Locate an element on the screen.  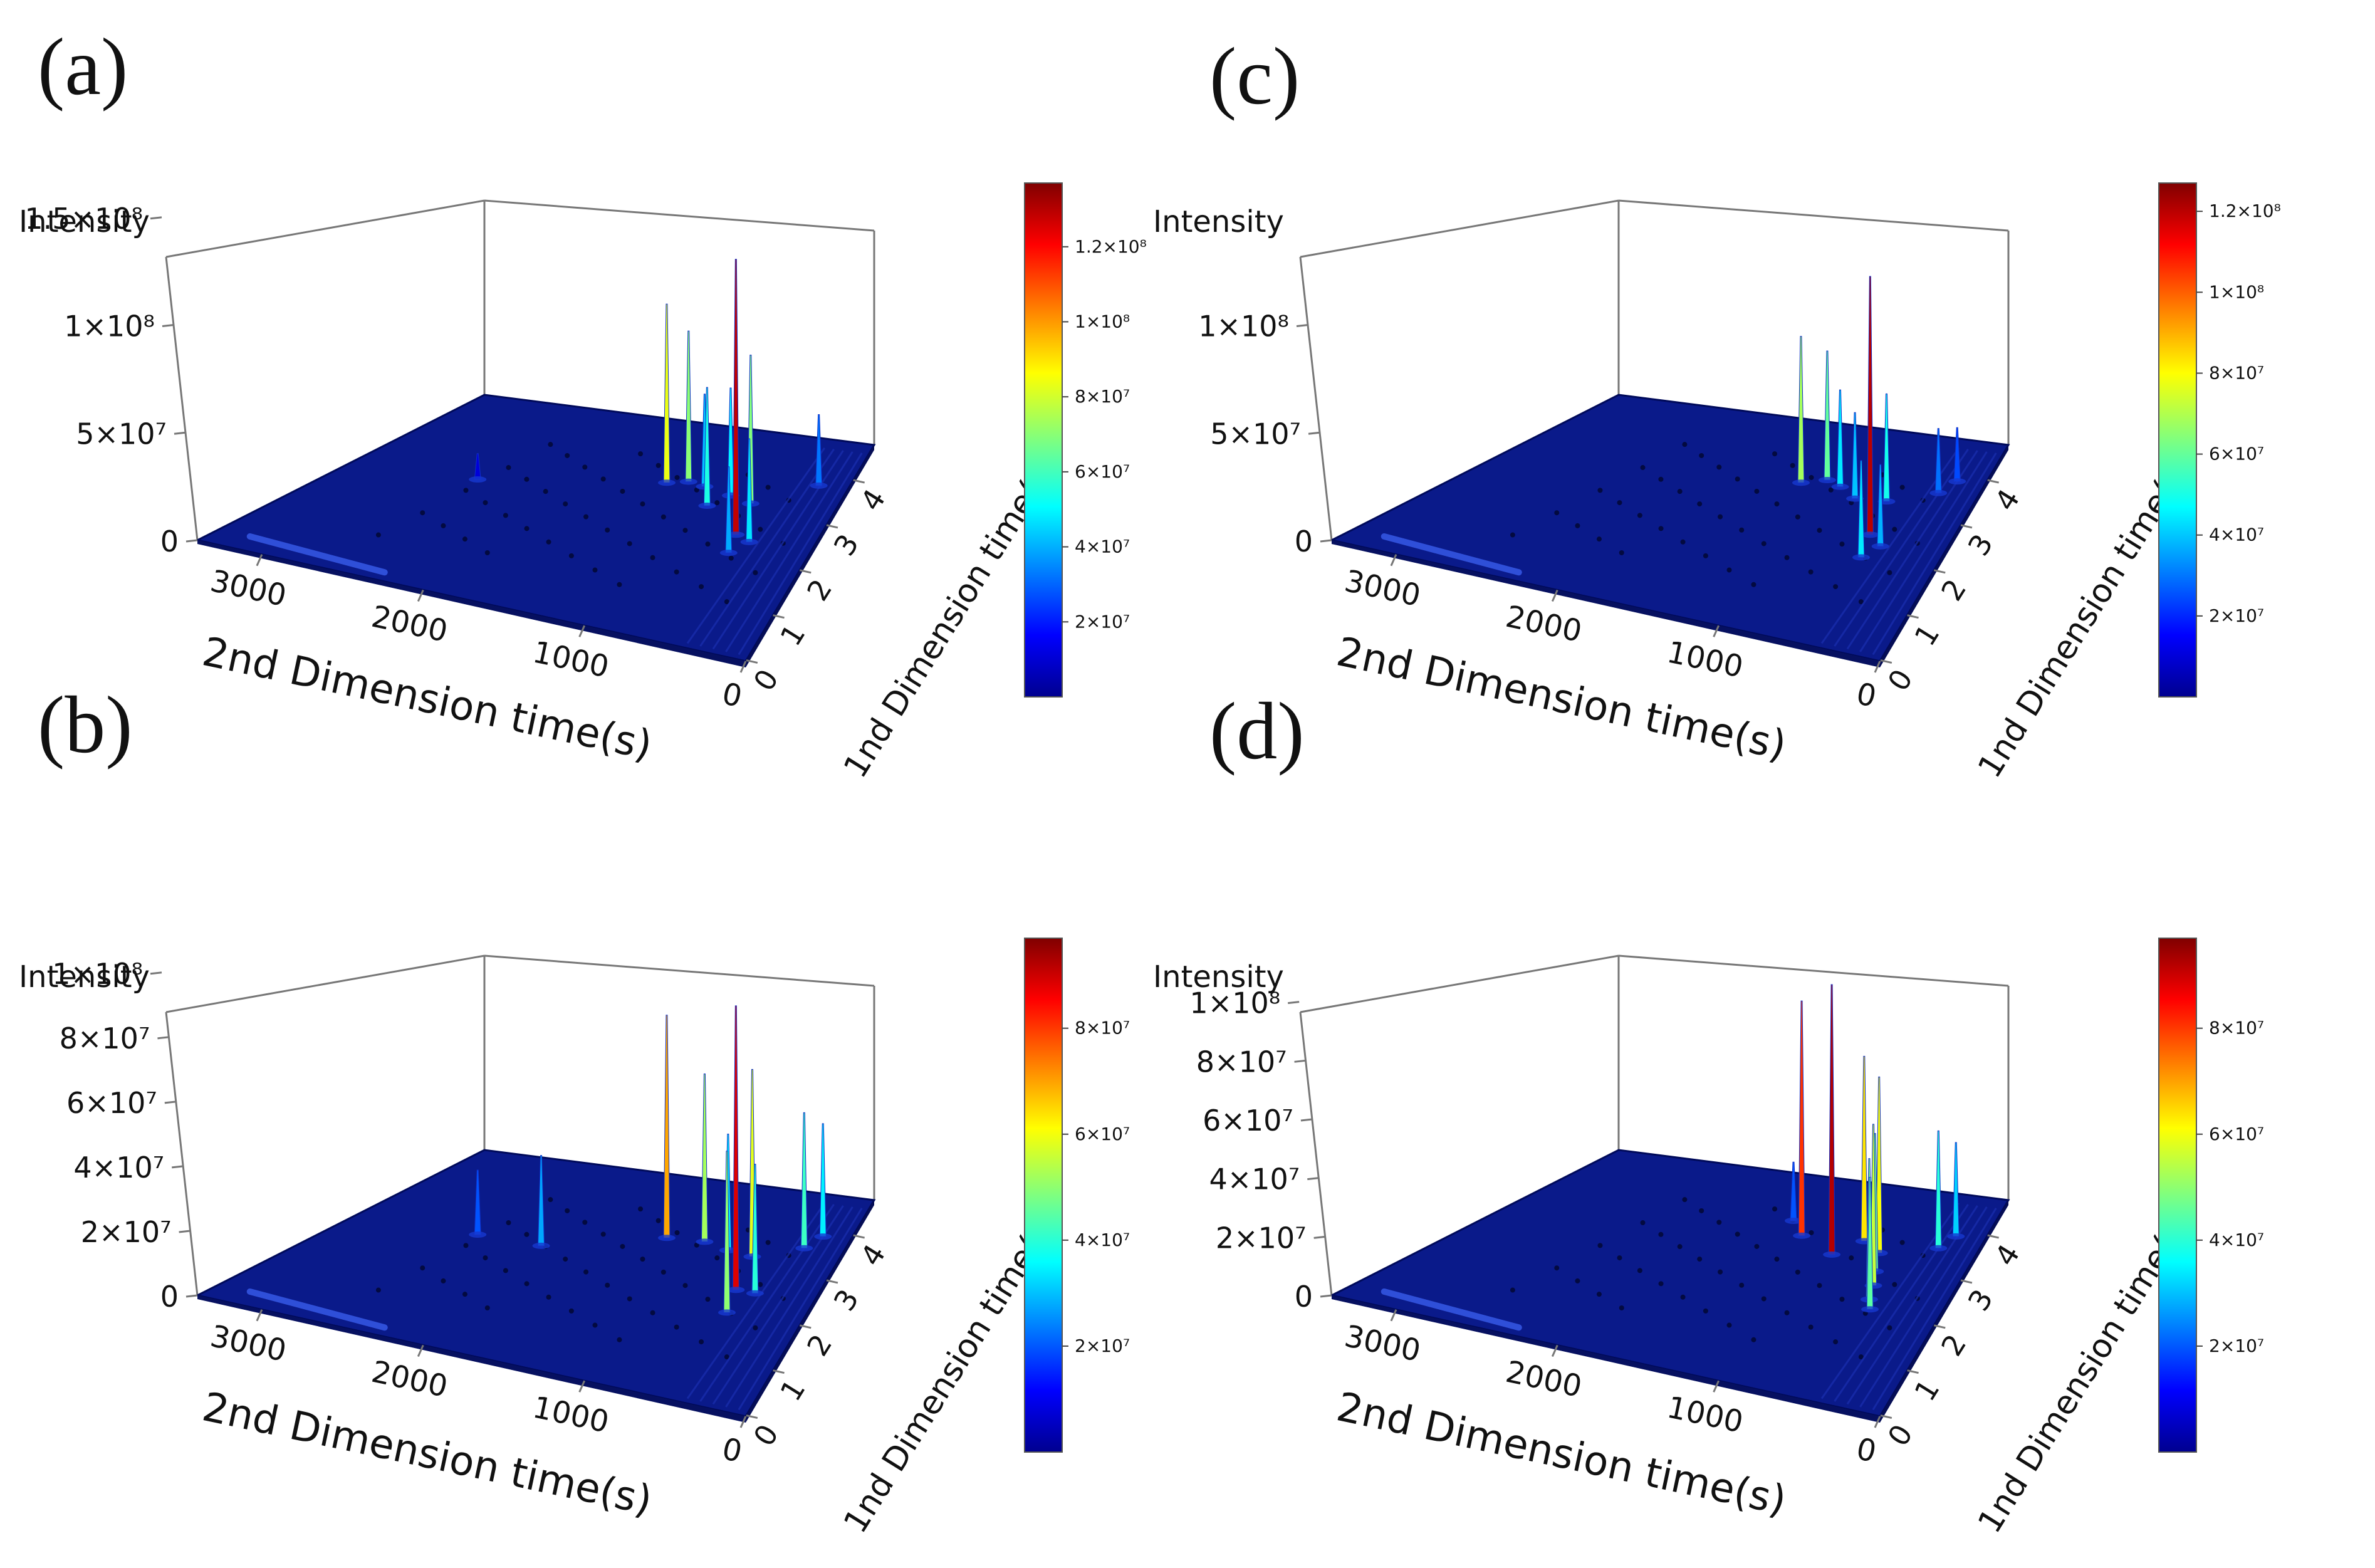
colorbar is located at coordinates (2177, 1195).